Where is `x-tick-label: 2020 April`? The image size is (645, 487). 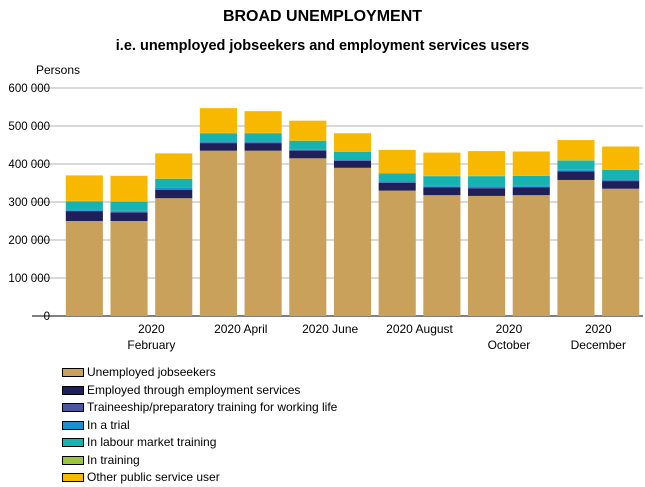 x-tick-label: 2020 April is located at coordinates (240, 329).